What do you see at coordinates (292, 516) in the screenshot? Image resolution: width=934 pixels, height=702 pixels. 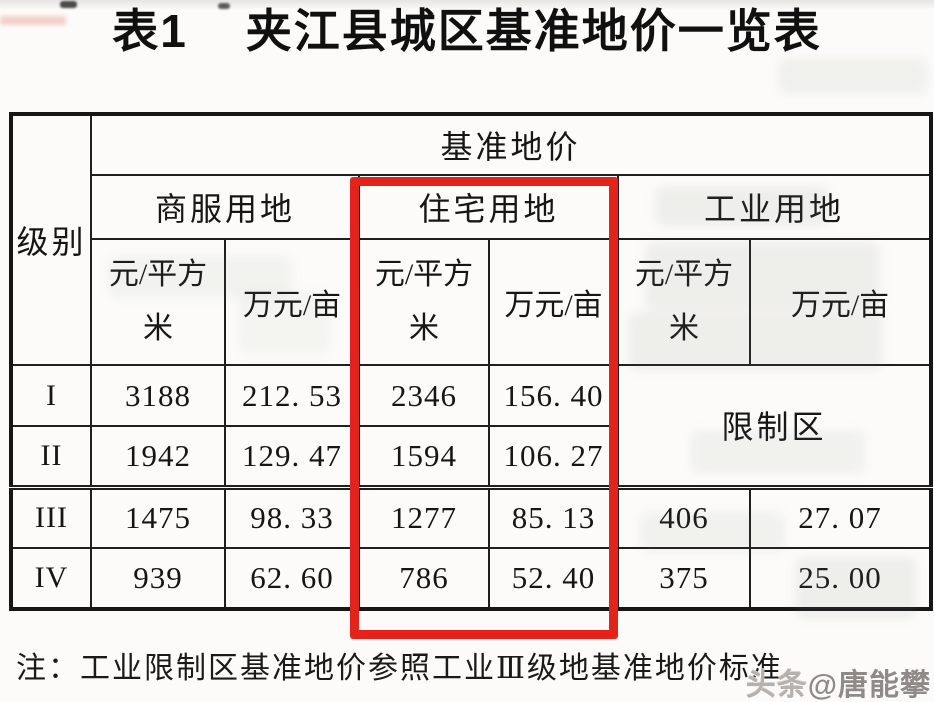 I see `value-cell: 98. 33` at bounding box center [292, 516].